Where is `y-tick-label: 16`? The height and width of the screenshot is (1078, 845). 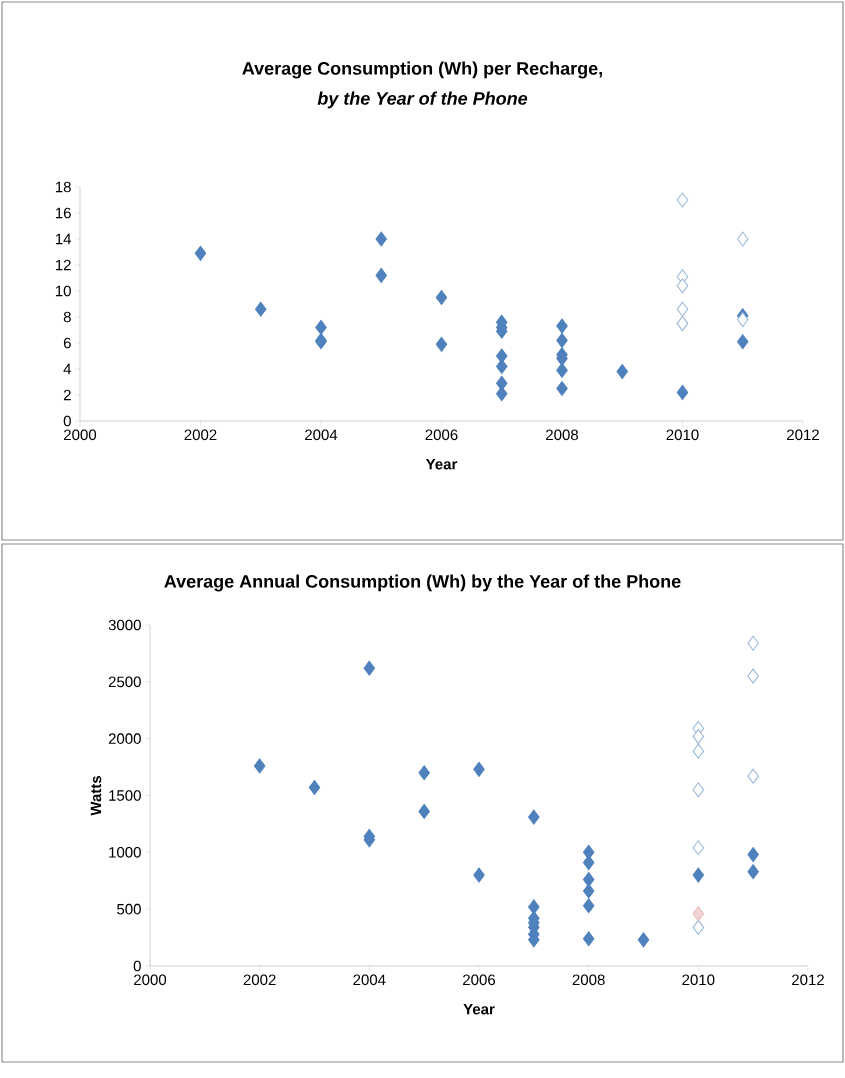
y-tick-label: 16 is located at coordinates (63, 213).